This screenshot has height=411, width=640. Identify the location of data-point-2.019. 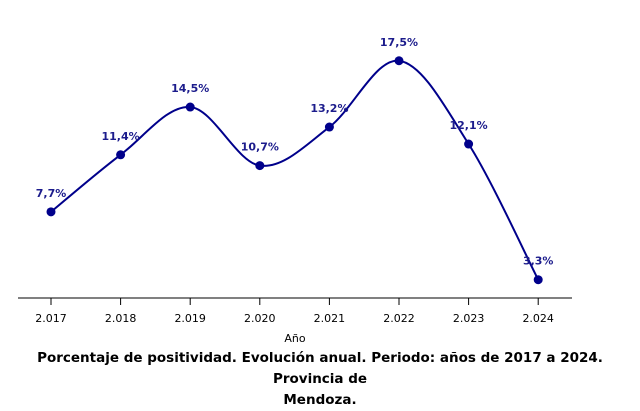
(190, 107).